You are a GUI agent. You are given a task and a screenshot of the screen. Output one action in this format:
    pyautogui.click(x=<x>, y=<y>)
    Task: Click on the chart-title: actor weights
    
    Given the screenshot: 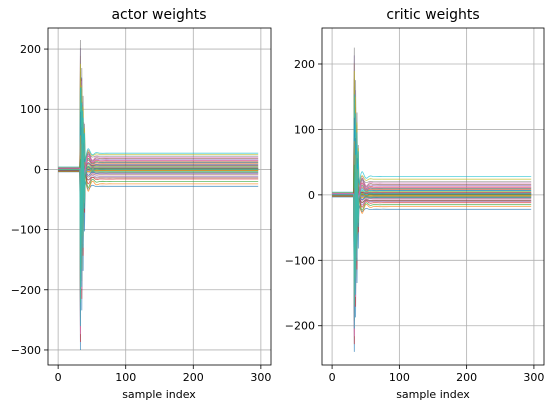 What is the action you would take?
    pyautogui.click(x=158, y=15)
    